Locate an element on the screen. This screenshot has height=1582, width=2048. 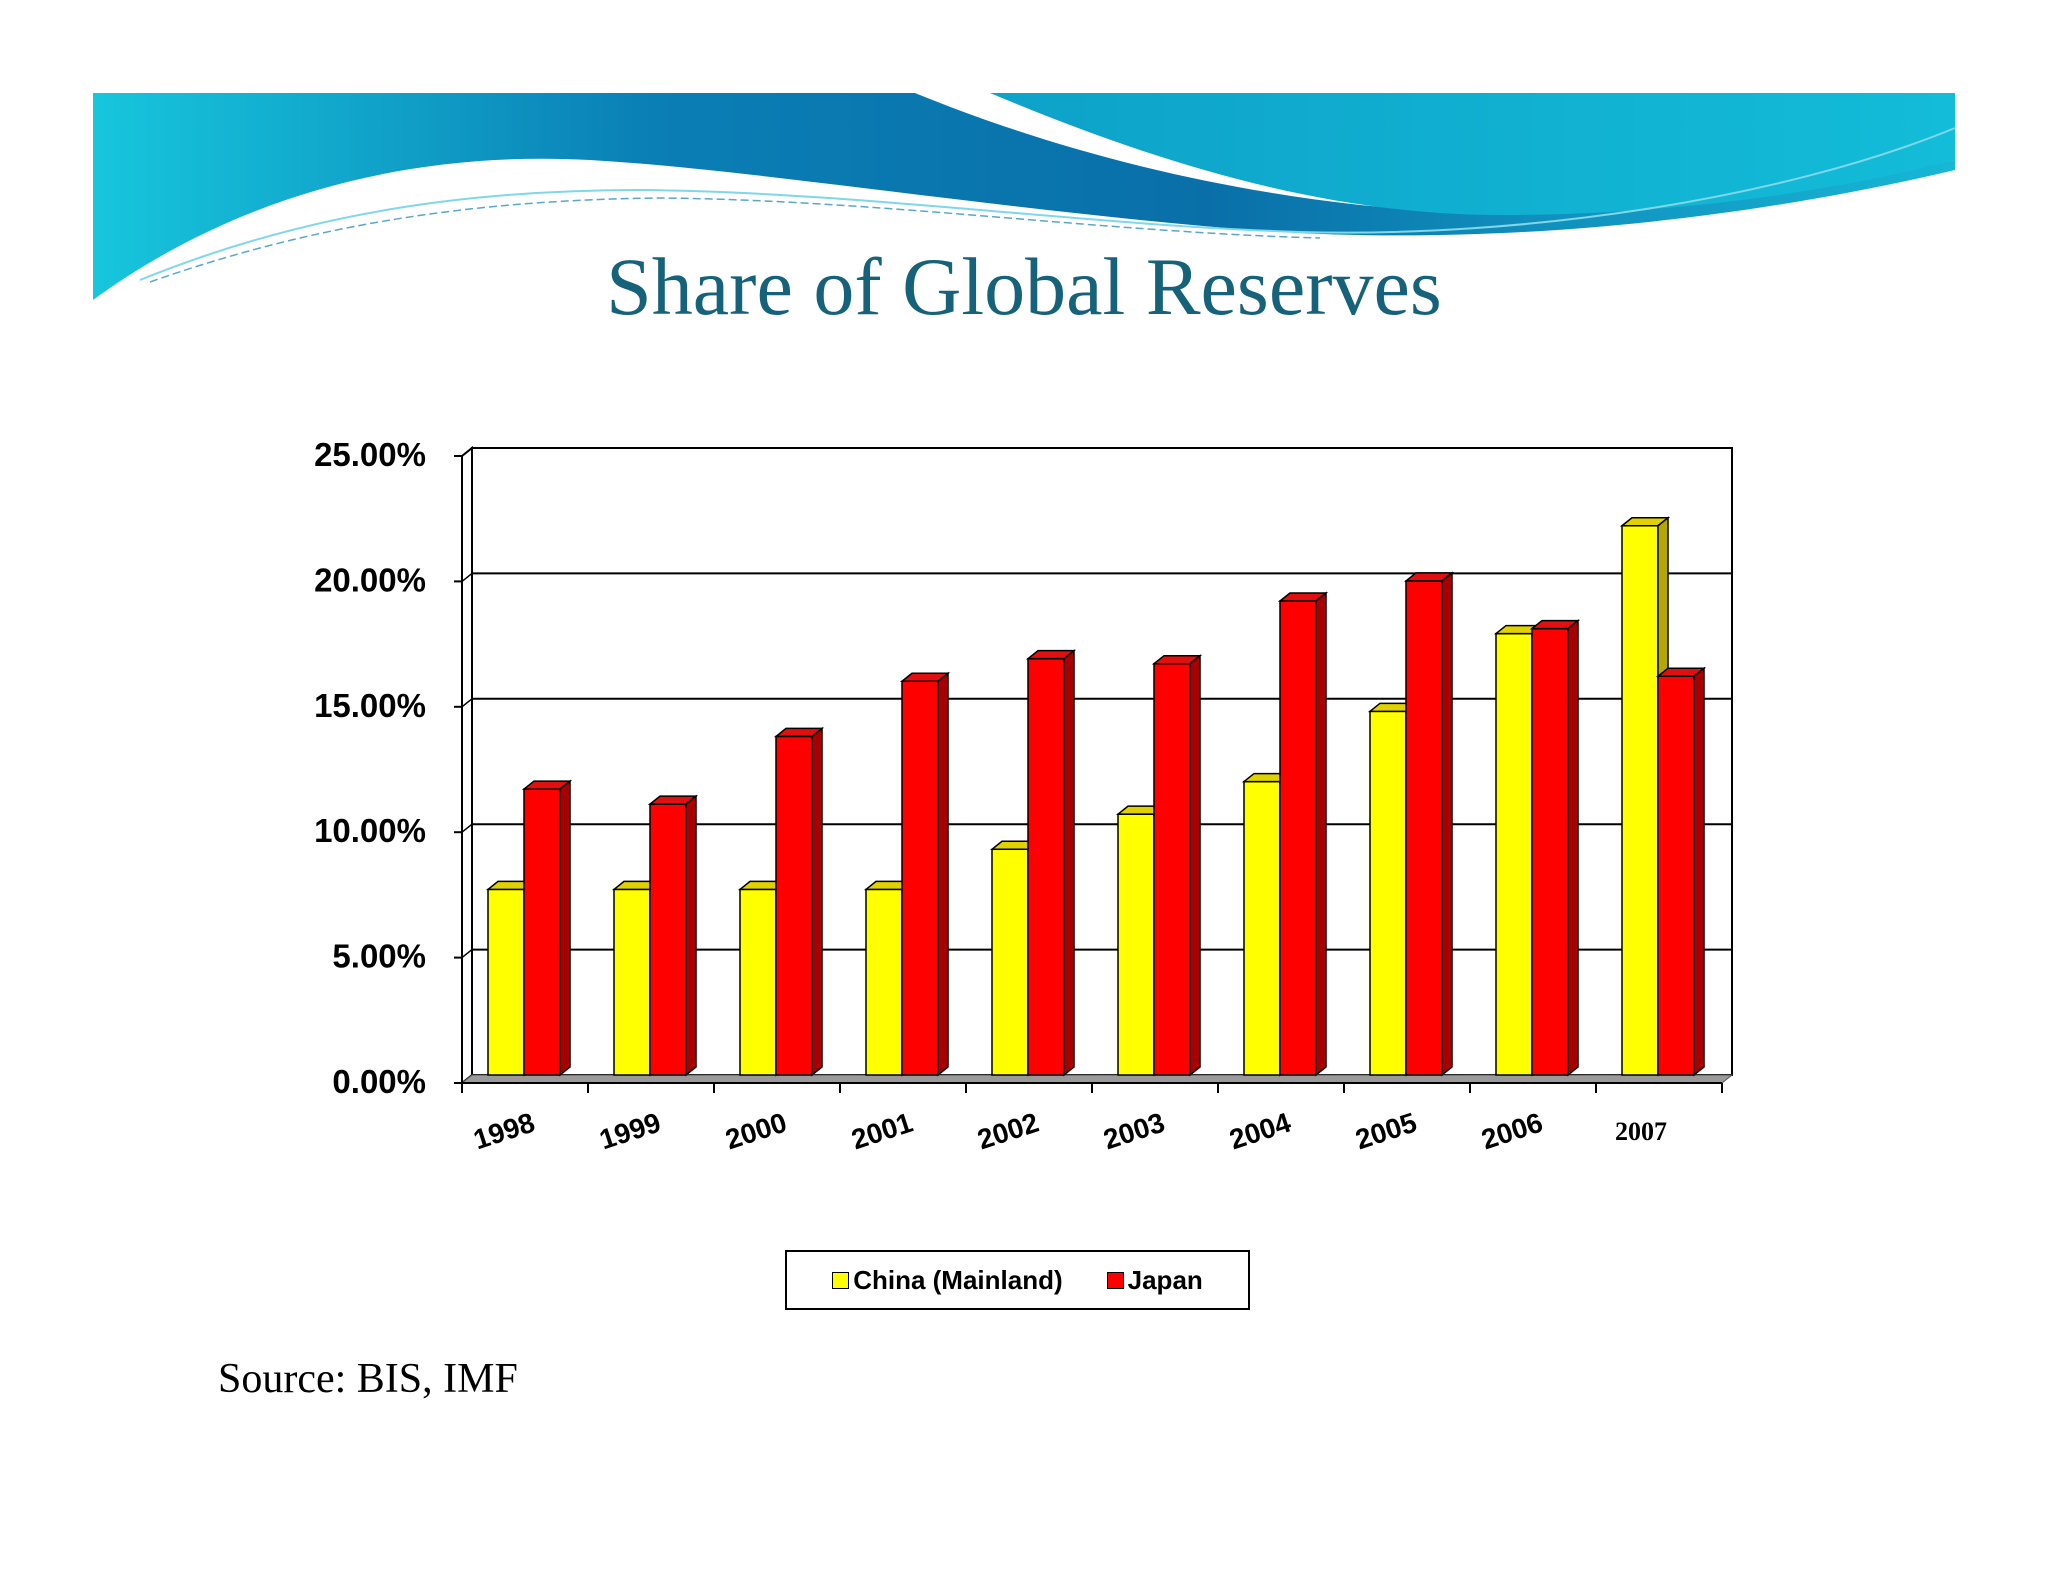
bar-china-2001 is located at coordinates (884, 982).